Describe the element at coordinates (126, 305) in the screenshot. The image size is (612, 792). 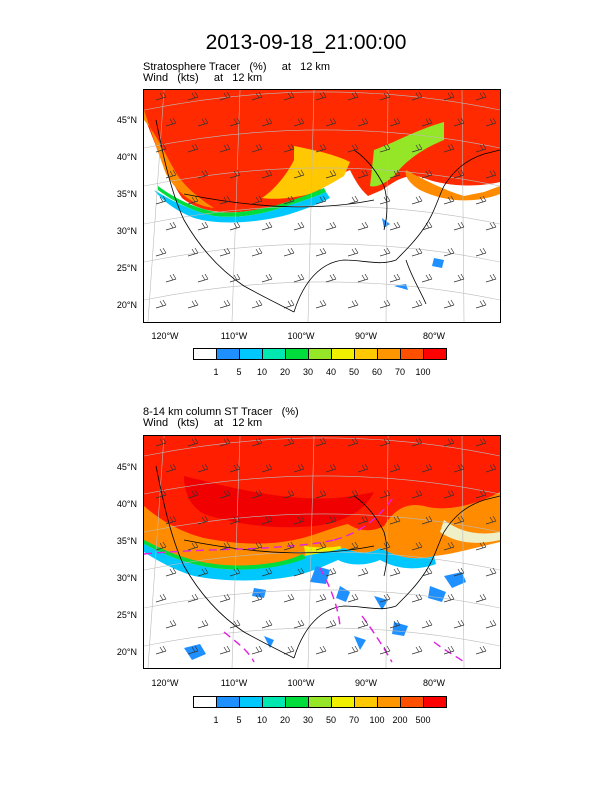
I see `lat-label-20n: 20°N` at that location.